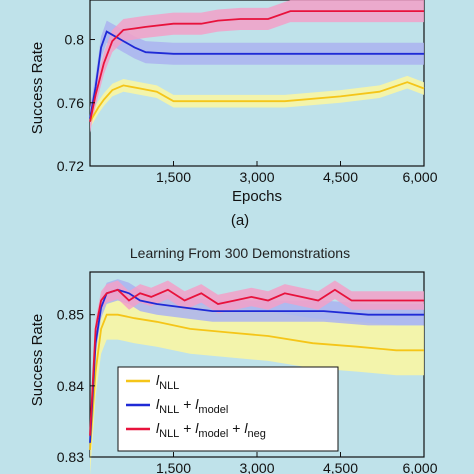 This screenshot has height=474, width=474. What do you see at coordinates (70, 103) in the screenshot?
I see `y-tick-label: 0.76` at bounding box center [70, 103].